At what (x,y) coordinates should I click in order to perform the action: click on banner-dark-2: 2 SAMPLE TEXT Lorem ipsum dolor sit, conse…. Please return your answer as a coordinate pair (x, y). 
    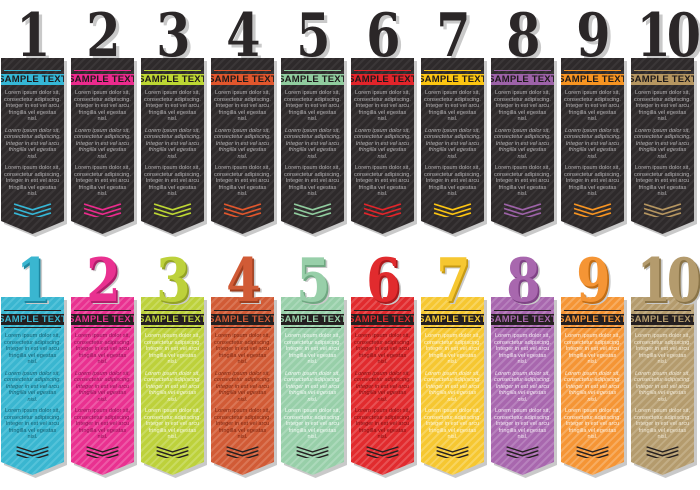
    Looking at the image, I should click on (102, 117).